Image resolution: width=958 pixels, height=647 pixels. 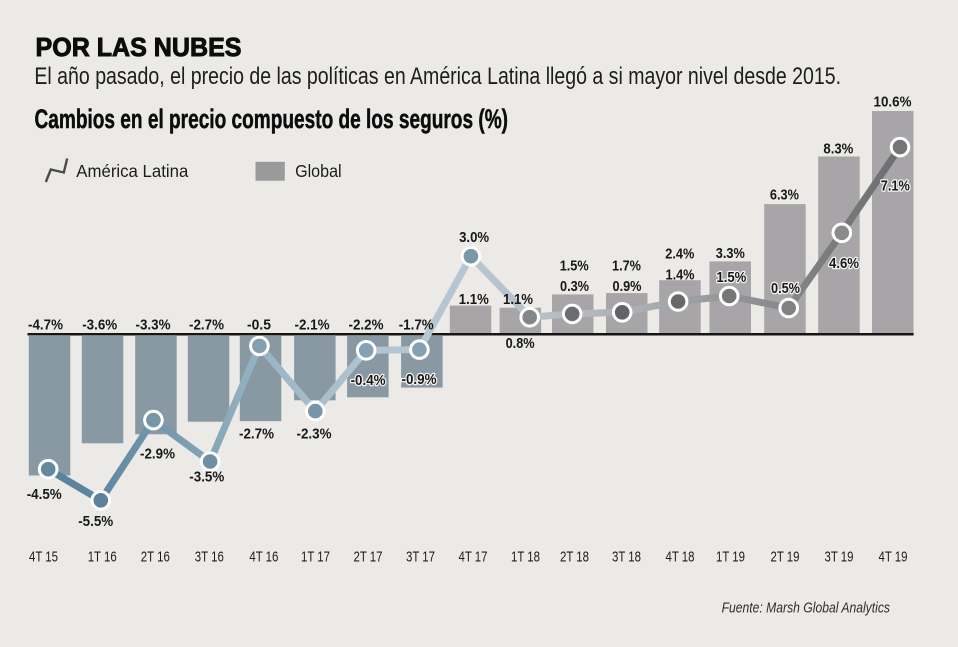 What do you see at coordinates (45, 326) in the screenshot?
I see `svg-text: -4.7%` at bounding box center [45, 326].